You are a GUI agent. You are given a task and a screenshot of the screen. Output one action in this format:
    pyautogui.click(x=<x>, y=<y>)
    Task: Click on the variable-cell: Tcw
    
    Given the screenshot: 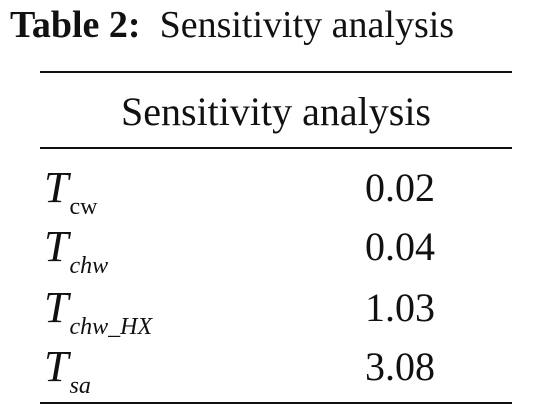 What is the action you would take?
    pyautogui.click(x=70, y=191)
    